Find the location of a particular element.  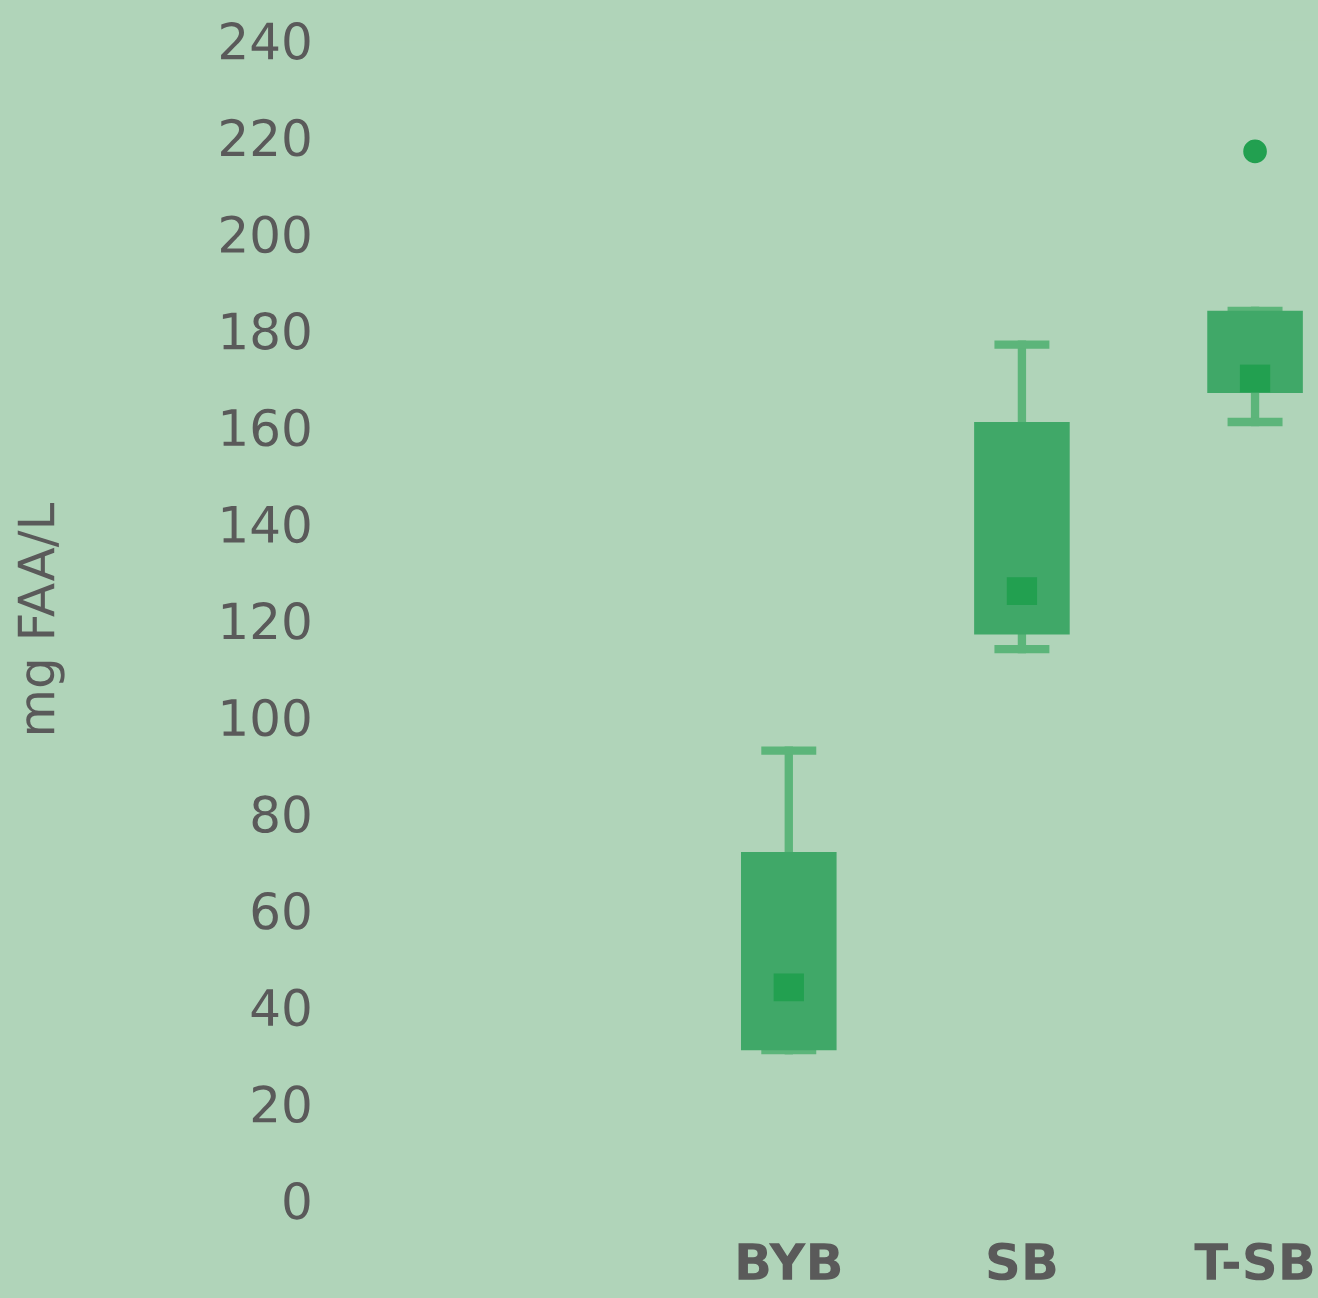

y-tick-label: 60 is located at coordinates (281, 910).